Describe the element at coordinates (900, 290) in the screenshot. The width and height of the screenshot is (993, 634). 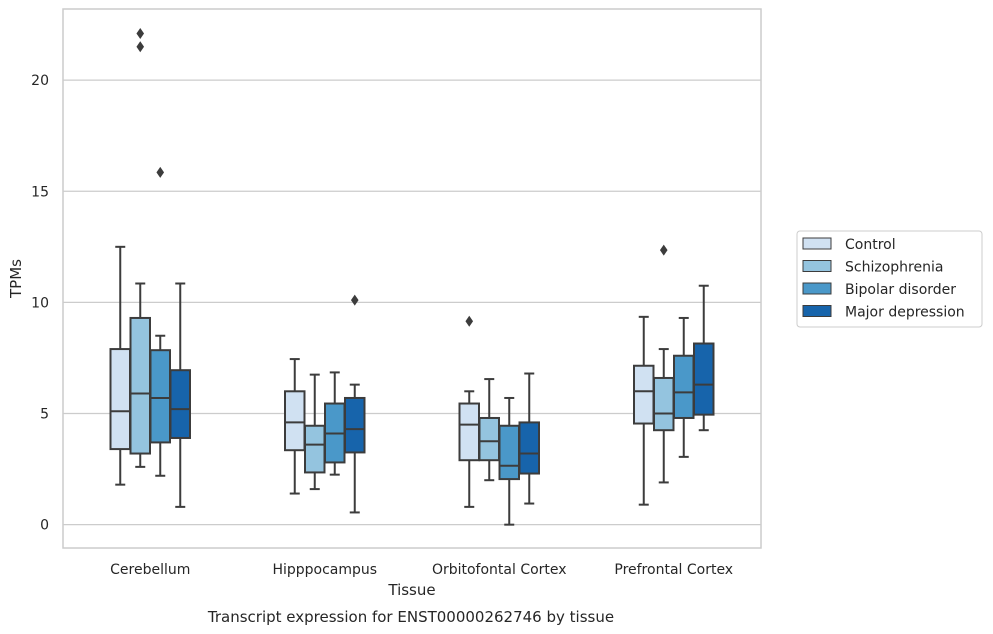
I see `legend-label: Bipolar disorder` at that location.